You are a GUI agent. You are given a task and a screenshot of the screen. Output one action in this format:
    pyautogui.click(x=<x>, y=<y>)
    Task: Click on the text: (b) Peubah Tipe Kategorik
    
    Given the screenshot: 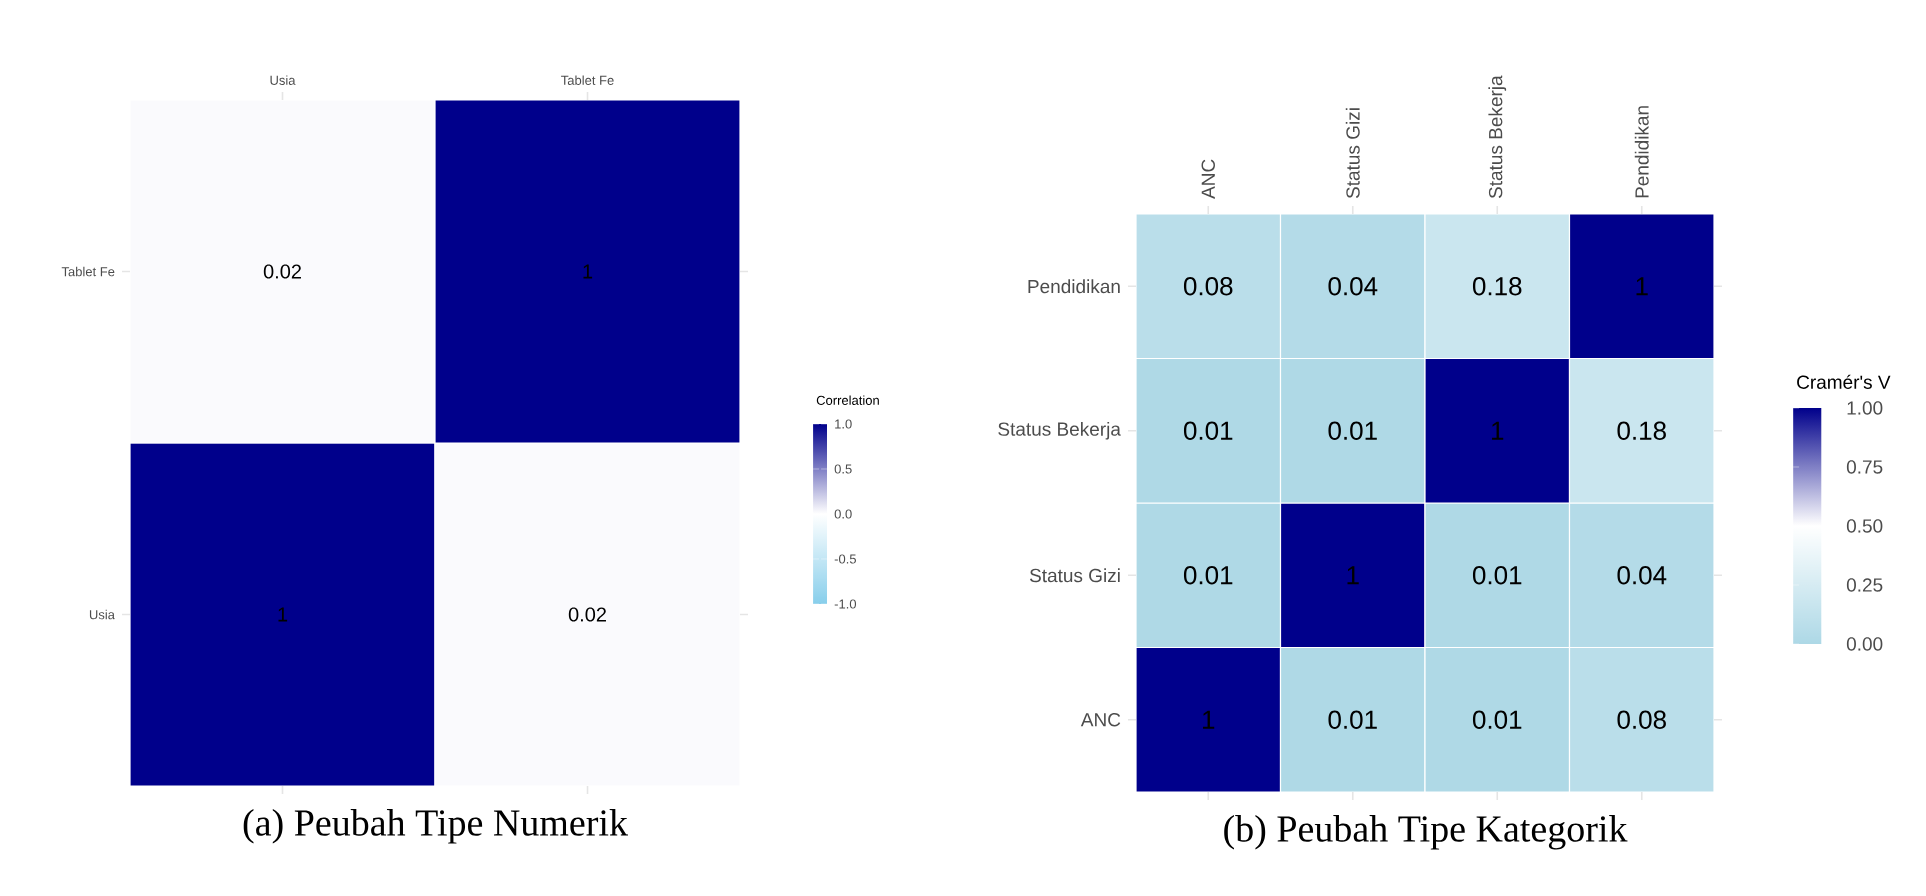 What is the action you would take?
    pyautogui.click(x=1426, y=832)
    